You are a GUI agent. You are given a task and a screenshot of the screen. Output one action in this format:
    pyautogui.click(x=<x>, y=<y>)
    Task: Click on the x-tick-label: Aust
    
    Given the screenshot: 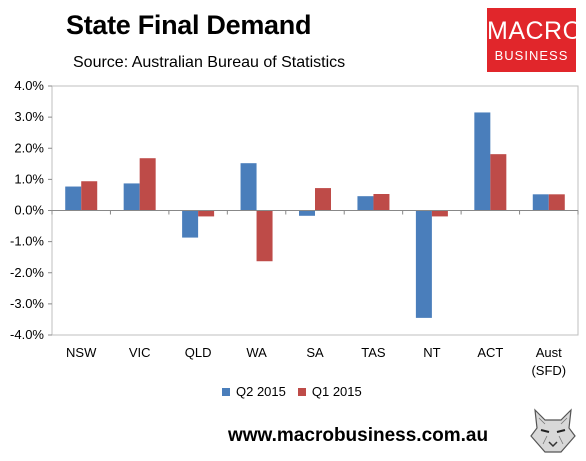 What is the action you would take?
    pyautogui.click(x=549, y=352)
    